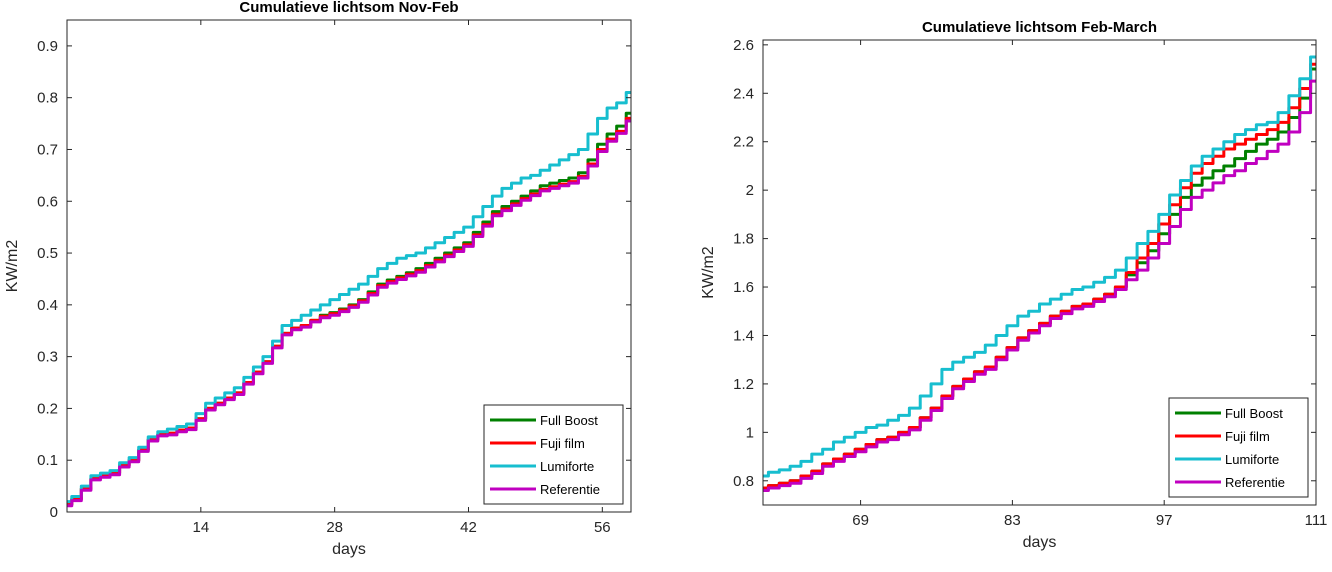 The width and height of the screenshot is (1332, 572). Describe the element at coordinates (47, 46) in the screenshot. I see `y-tick-label: 0.9` at that location.